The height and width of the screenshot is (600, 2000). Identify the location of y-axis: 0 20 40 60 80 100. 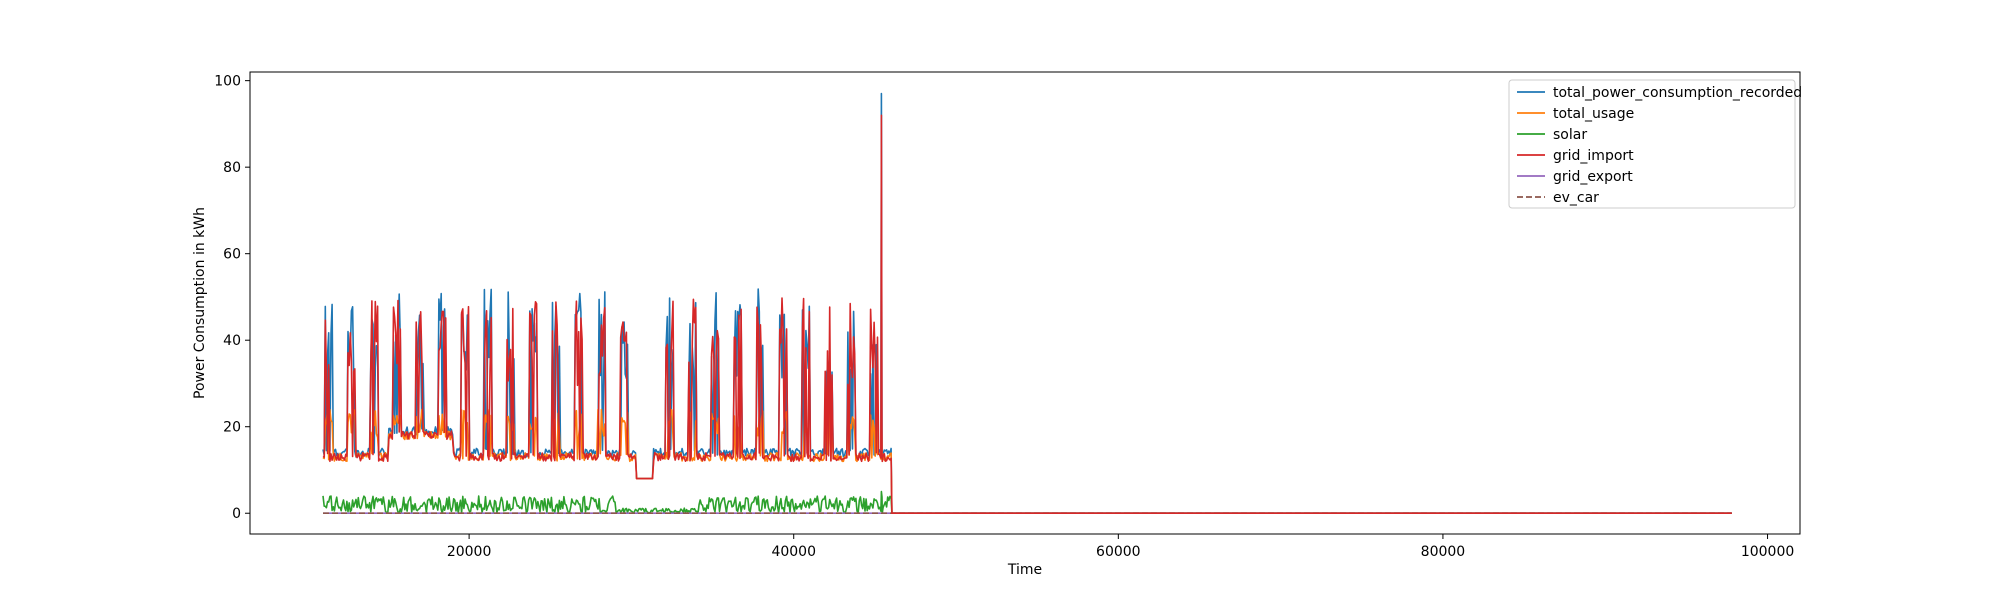
(232, 298).